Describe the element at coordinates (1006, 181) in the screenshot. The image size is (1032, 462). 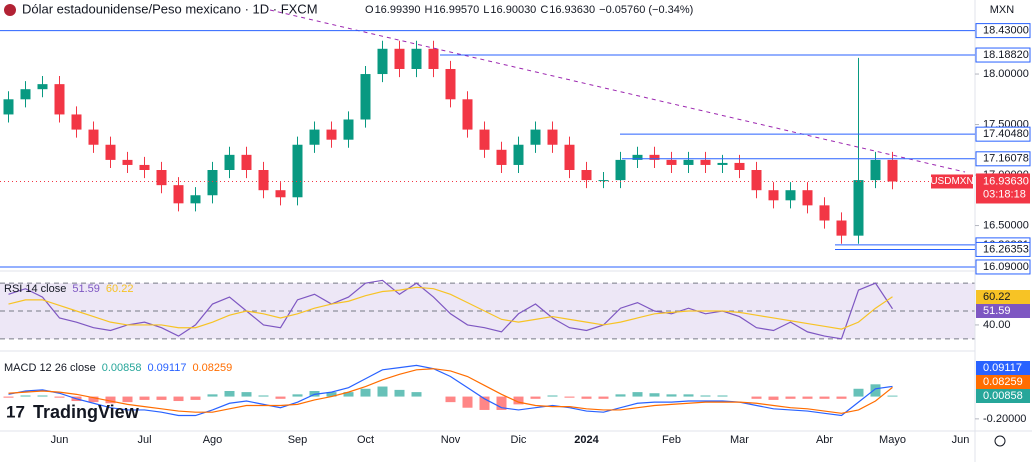
I see `price-label: 16.93630` at that location.